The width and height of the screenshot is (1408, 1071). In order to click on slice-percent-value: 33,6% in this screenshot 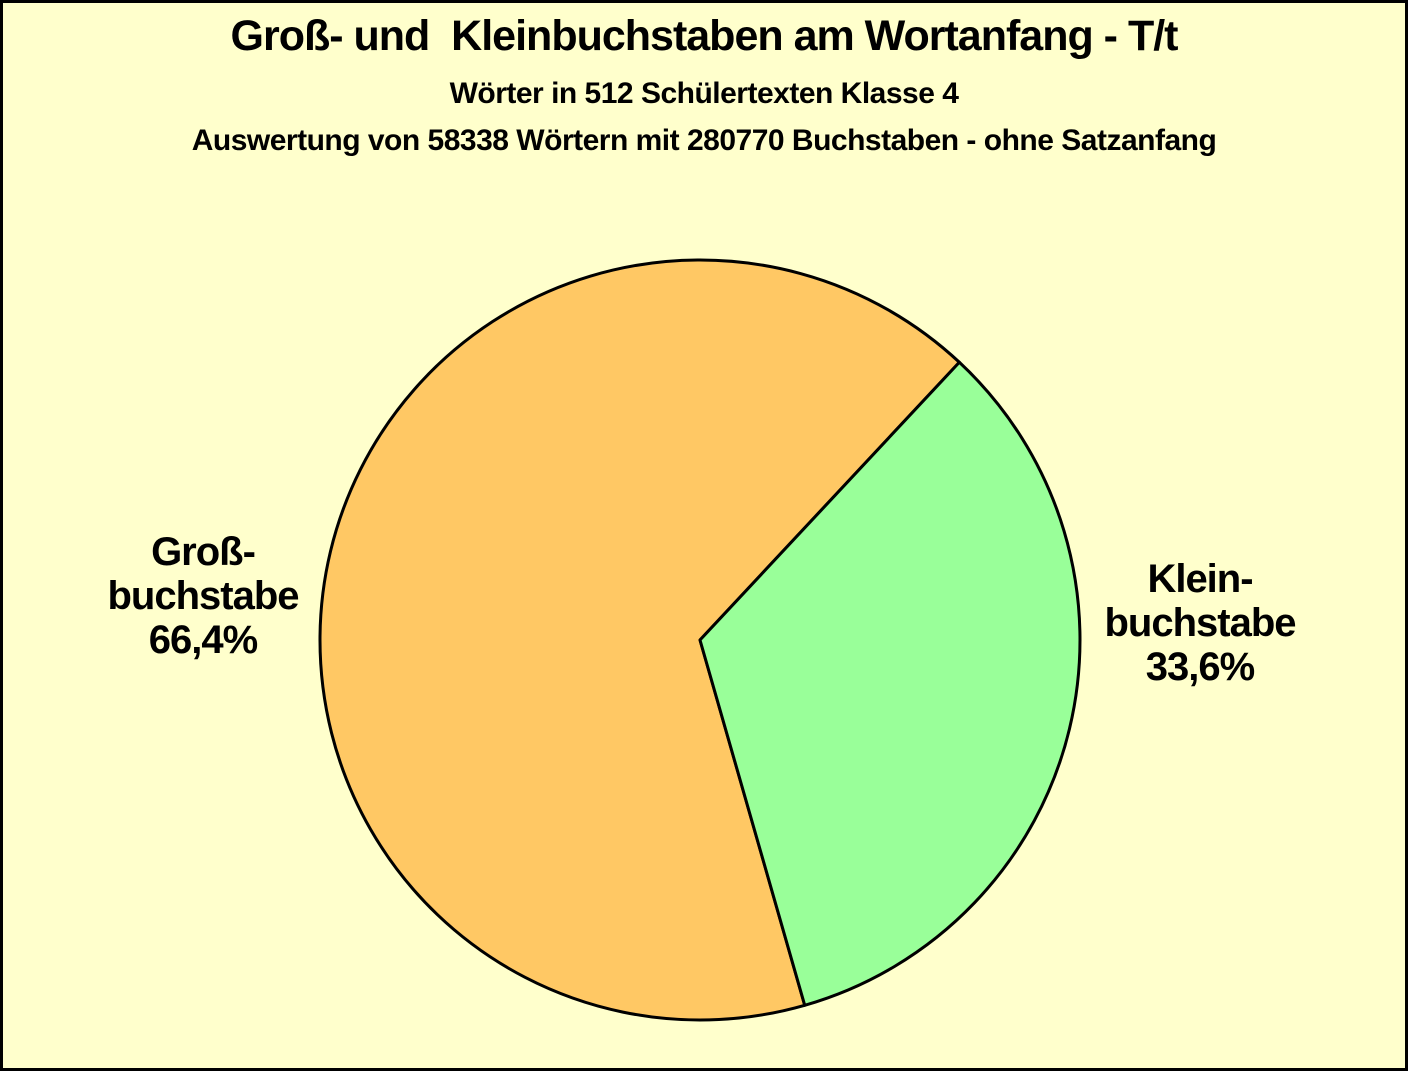, I will do `click(1200, 667)`.